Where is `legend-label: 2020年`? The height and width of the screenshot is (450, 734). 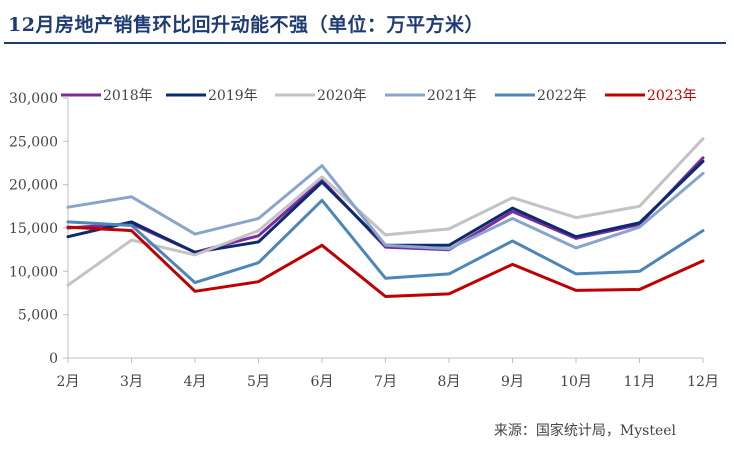
legend-label: 2020年 is located at coordinates (342, 96).